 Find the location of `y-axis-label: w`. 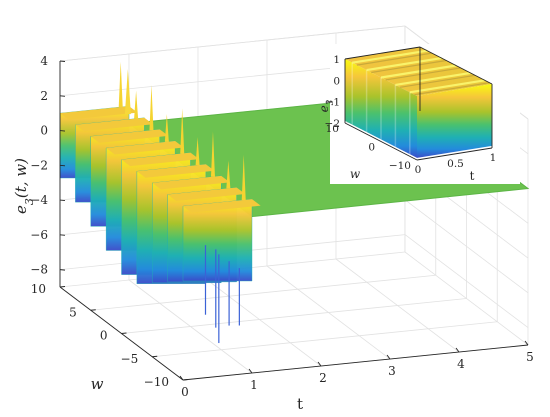

y-axis-label: w is located at coordinates (97, 384).